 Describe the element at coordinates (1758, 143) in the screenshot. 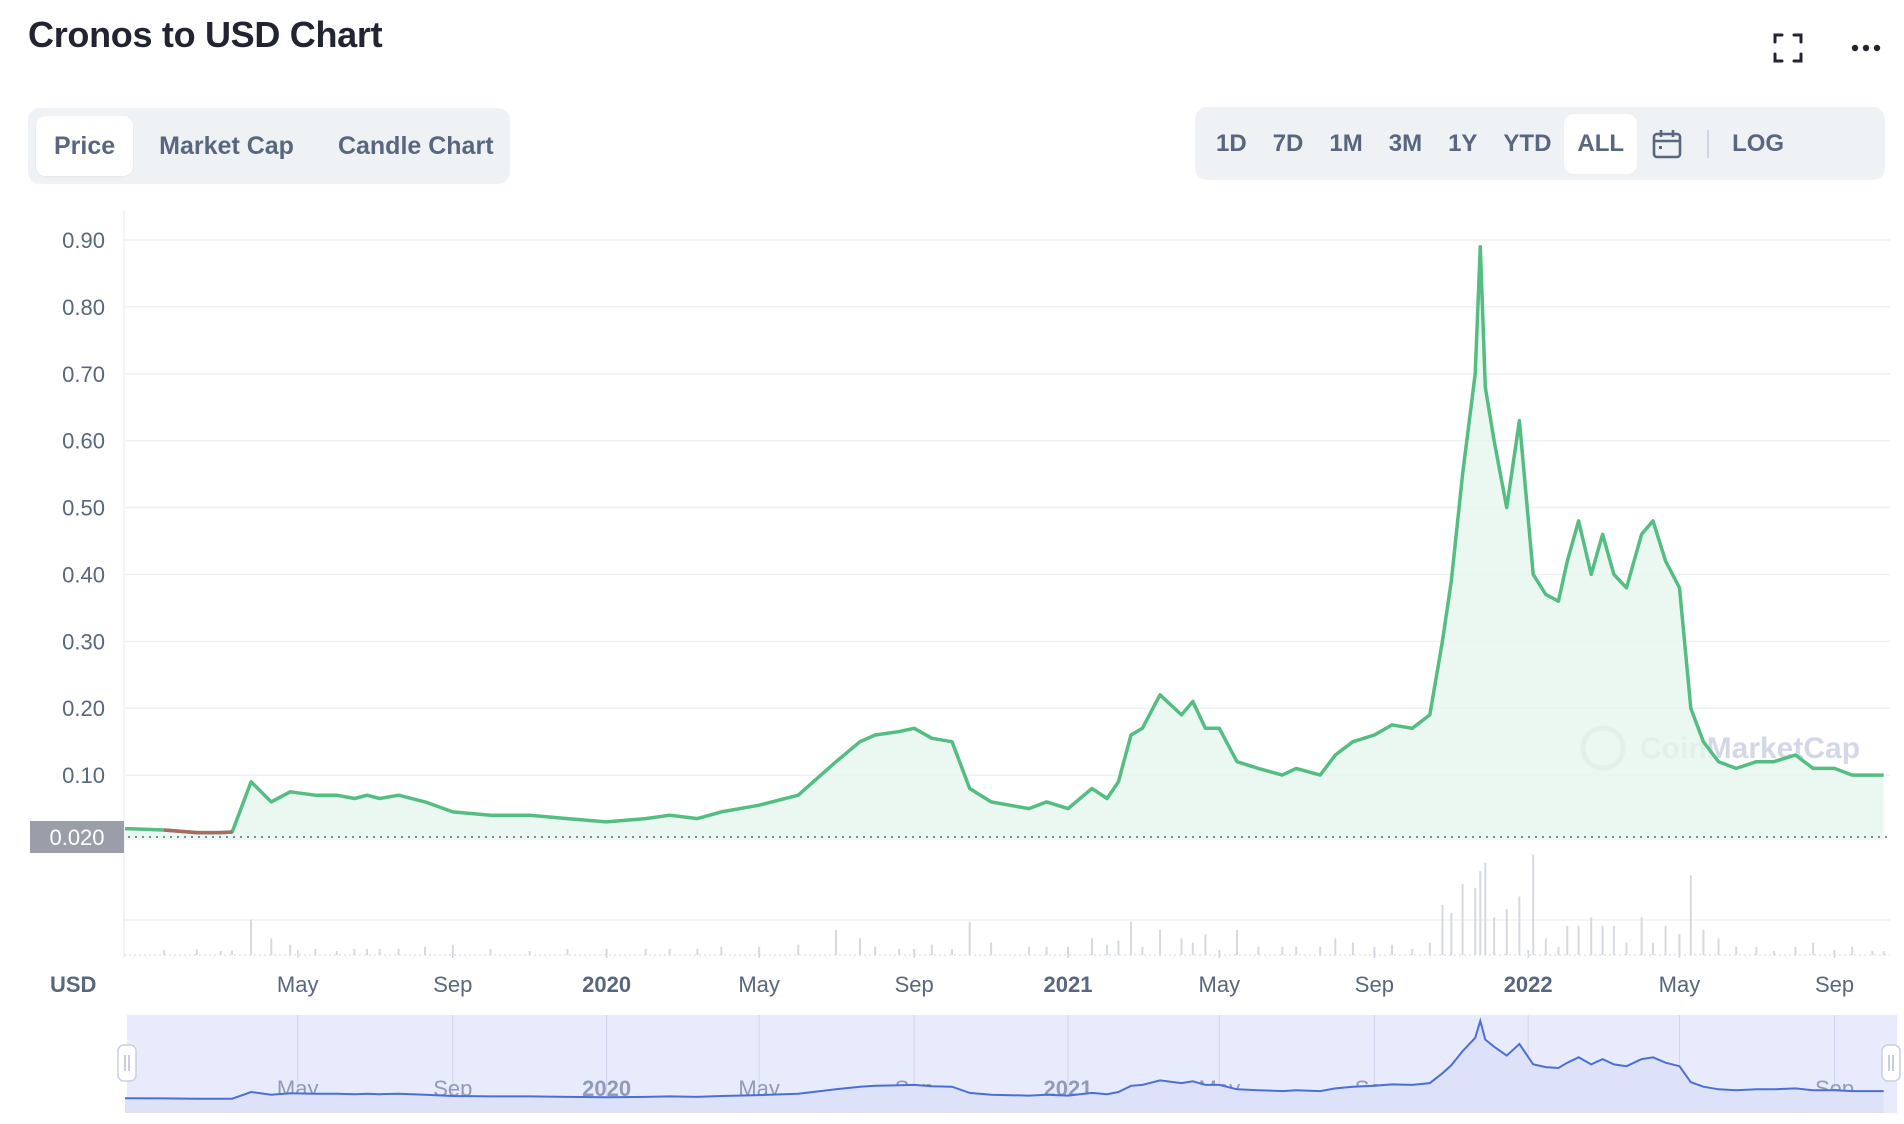

I see `log-scale-toggle: LOG` at that location.